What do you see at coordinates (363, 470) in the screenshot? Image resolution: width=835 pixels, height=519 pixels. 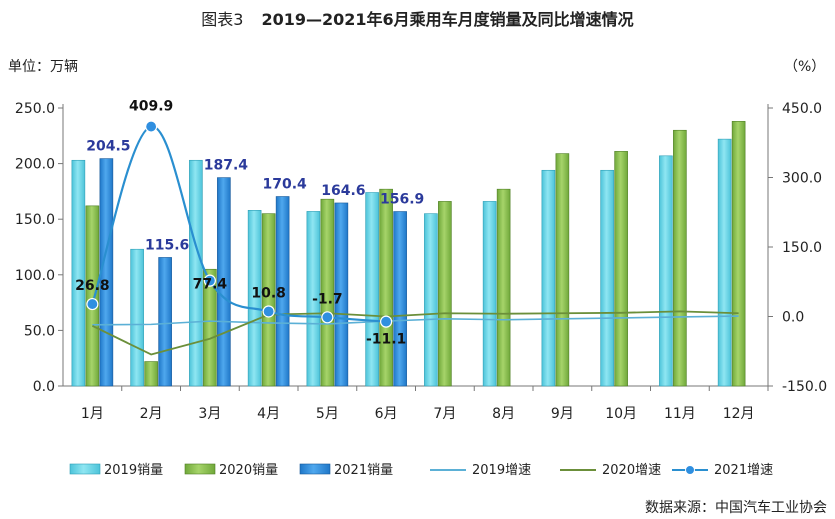 I see `legend-label: 2021销量` at bounding box center [363, 470].